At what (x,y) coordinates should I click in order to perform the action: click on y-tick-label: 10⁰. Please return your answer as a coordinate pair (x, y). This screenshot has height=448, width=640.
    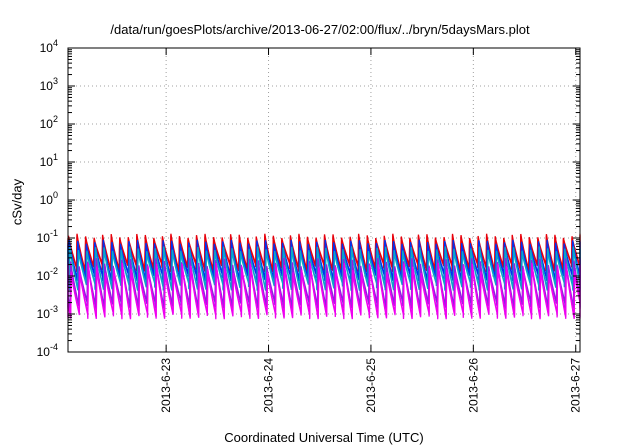
    Looking at the image, I should click on (49, 198).